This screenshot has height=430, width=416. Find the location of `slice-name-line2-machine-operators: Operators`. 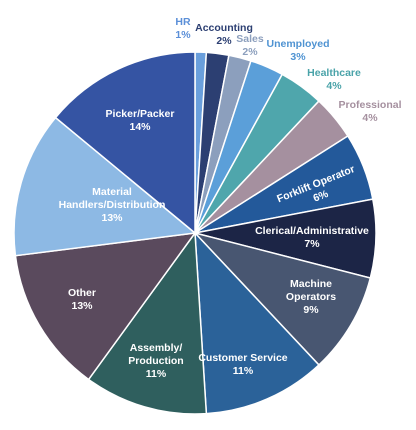

slice-name-line2-machine-operators: Operators is located at coordinates (311, 297).